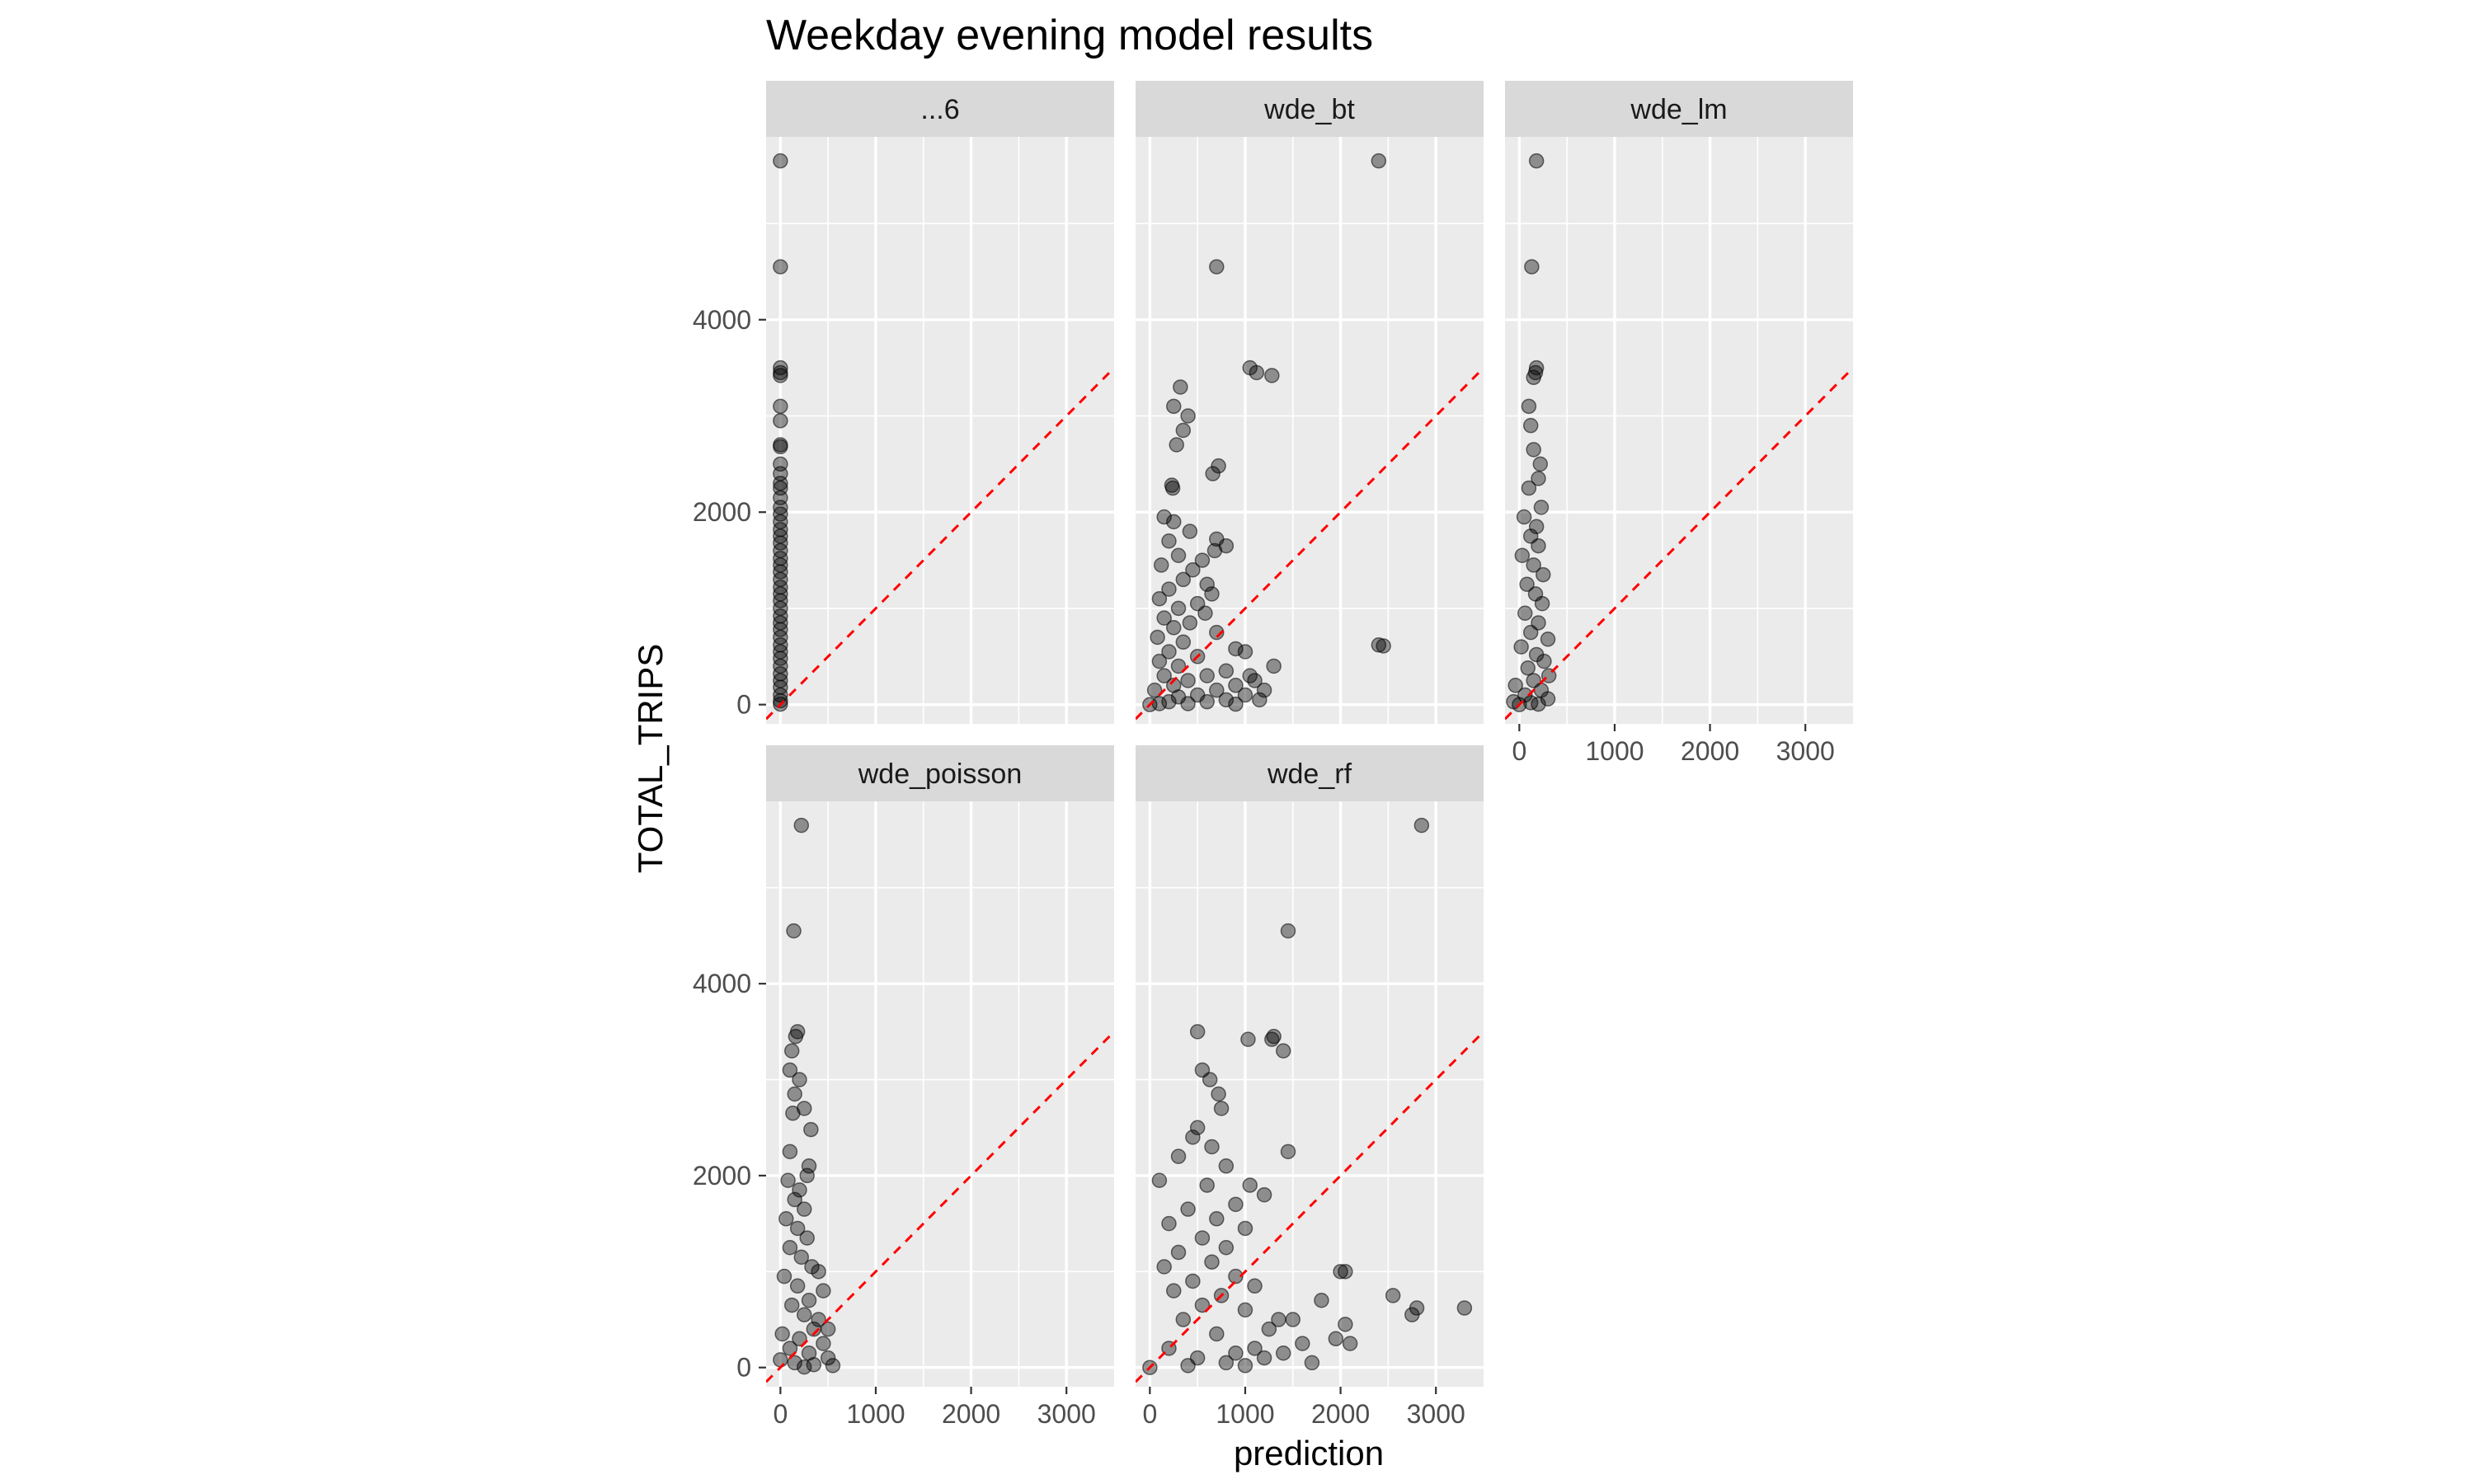  Describe the element at coordinates (1310, 773) in the screenshot. I see `facet-strip` at that location.